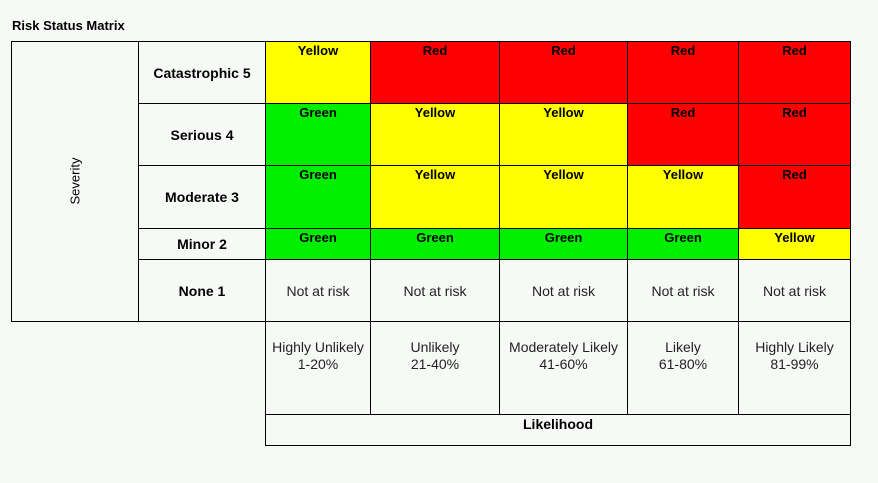 This screenshot has width=878, height=483. I want to click on risk-cell-catastrophic-highly-likely: Red, so click(794, 72).